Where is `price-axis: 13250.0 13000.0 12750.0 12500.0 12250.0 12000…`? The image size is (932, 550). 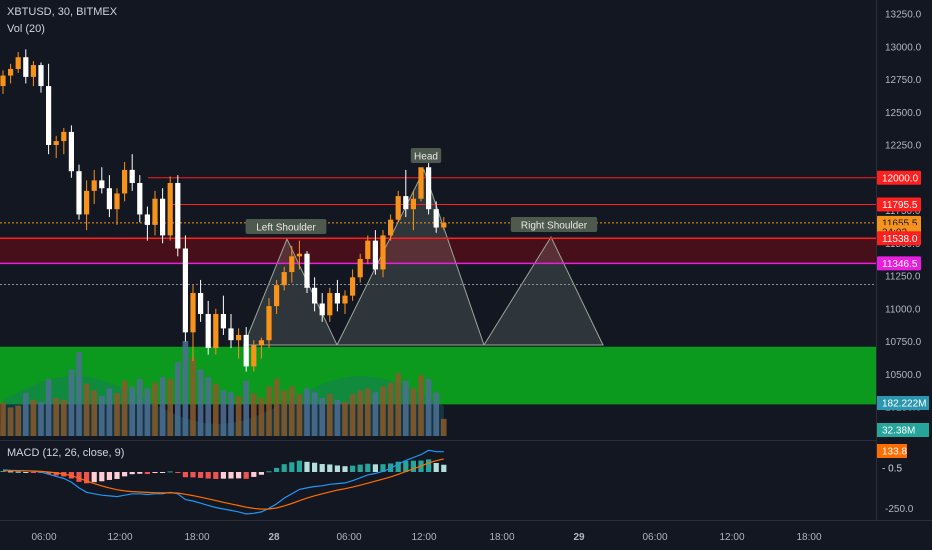
price-axis: 13250.0 13000.0 12750.0 12500.0 12250.0 12000… is located at coordinates (903, 262).